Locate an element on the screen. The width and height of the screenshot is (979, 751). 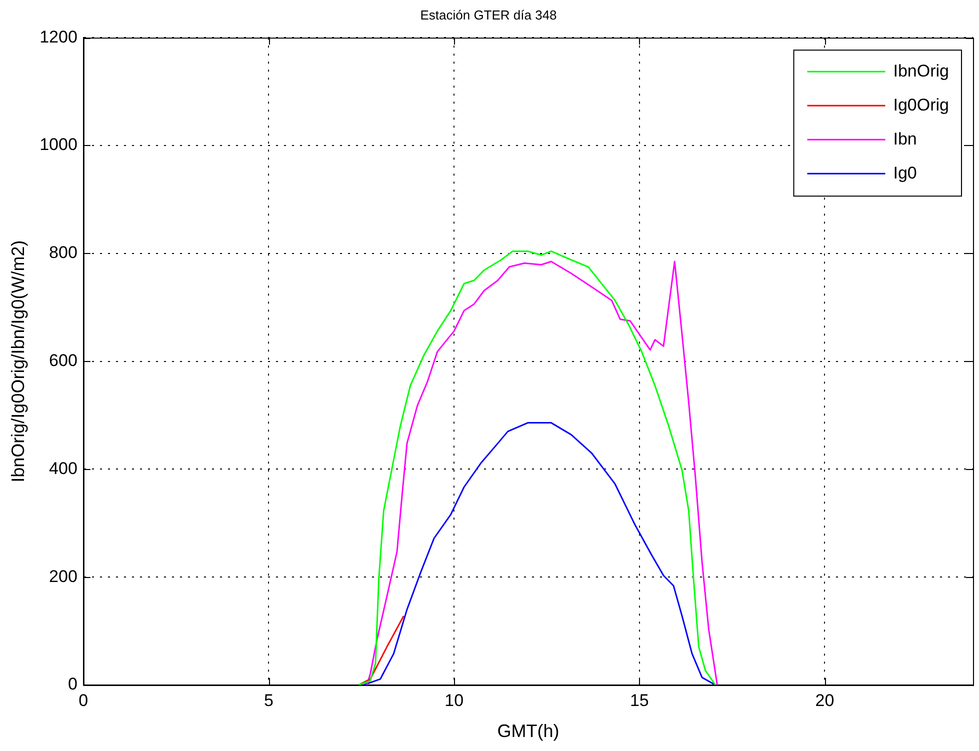
y-axis-title: IbnOrig/Ig0Orig/Ibn/Ig0(W/m2) is located at coordinates (18, 361).